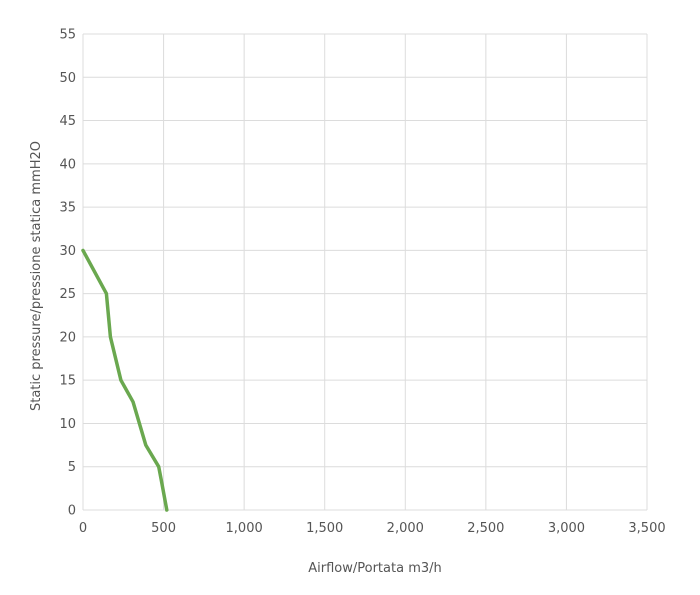 The width and height of the screenshot is (700, 595). Describe the element at coordinates (405, 528) in the screenshot. I see `x-tick-label: 2,000` at that location.